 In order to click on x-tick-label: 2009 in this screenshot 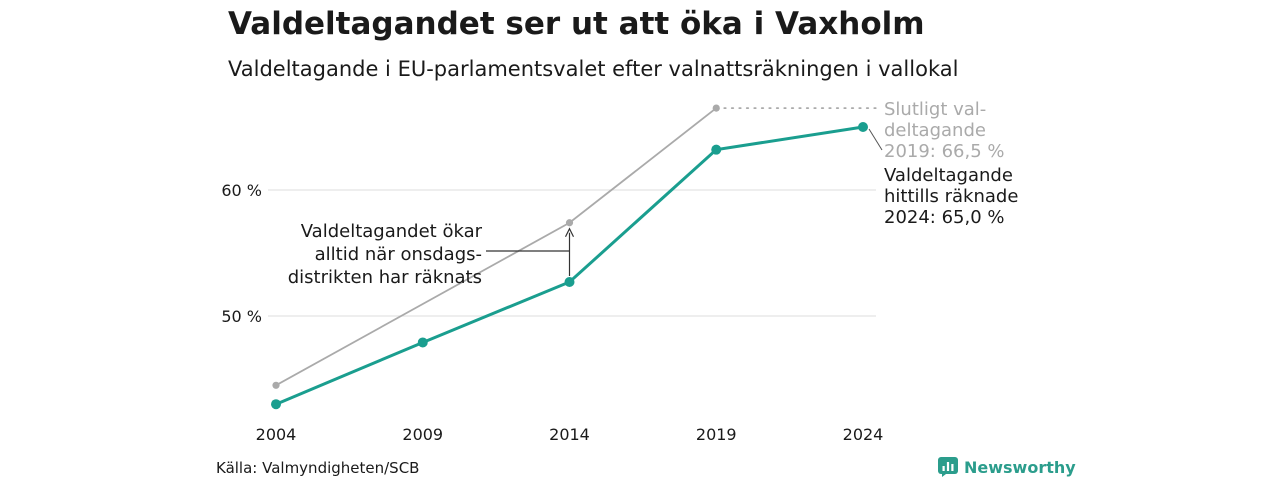, I will do `click(422, 434)`.